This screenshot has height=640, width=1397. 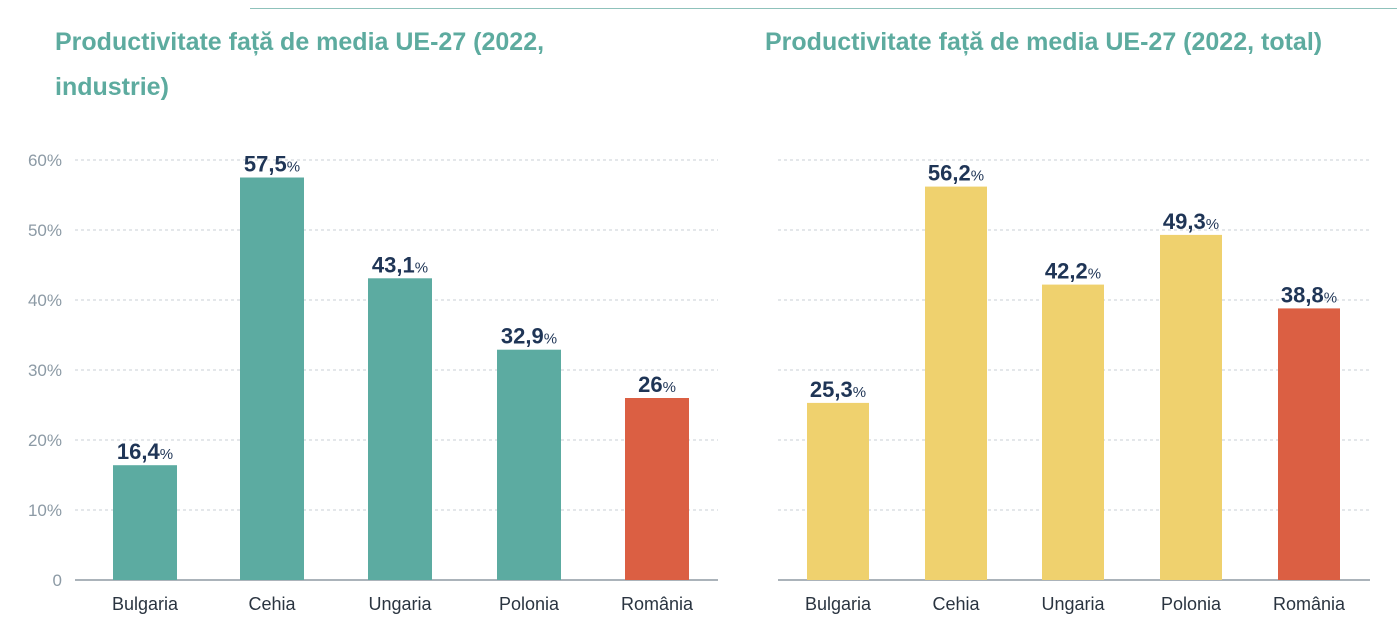 What do you see at coordinates (272, 604) in the screenshot?
I see `x-tick-label-industrie-cehia: Cehia` at bounding box center [272, 604].